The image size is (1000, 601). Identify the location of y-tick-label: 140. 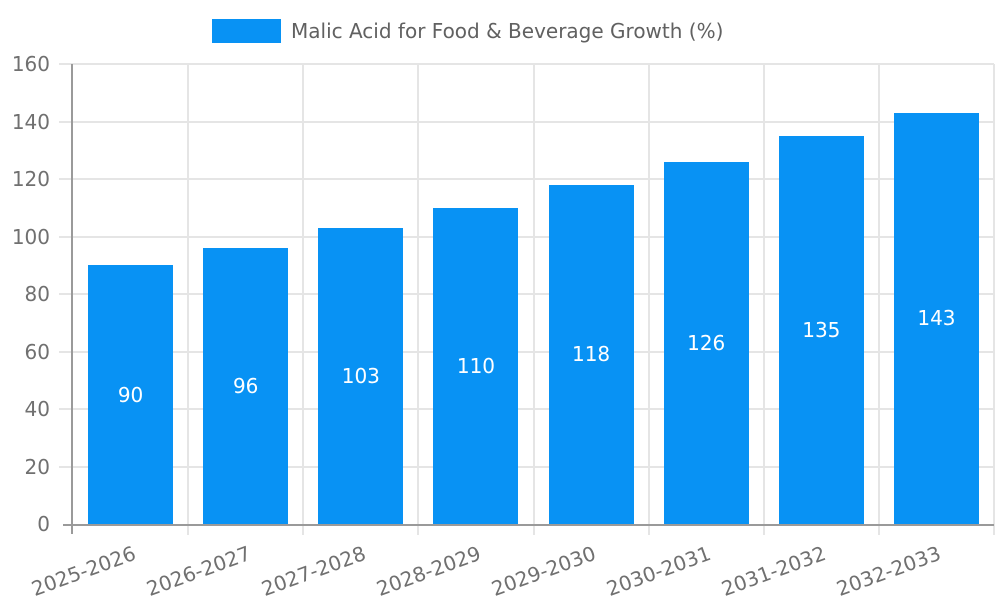
(30, 121).